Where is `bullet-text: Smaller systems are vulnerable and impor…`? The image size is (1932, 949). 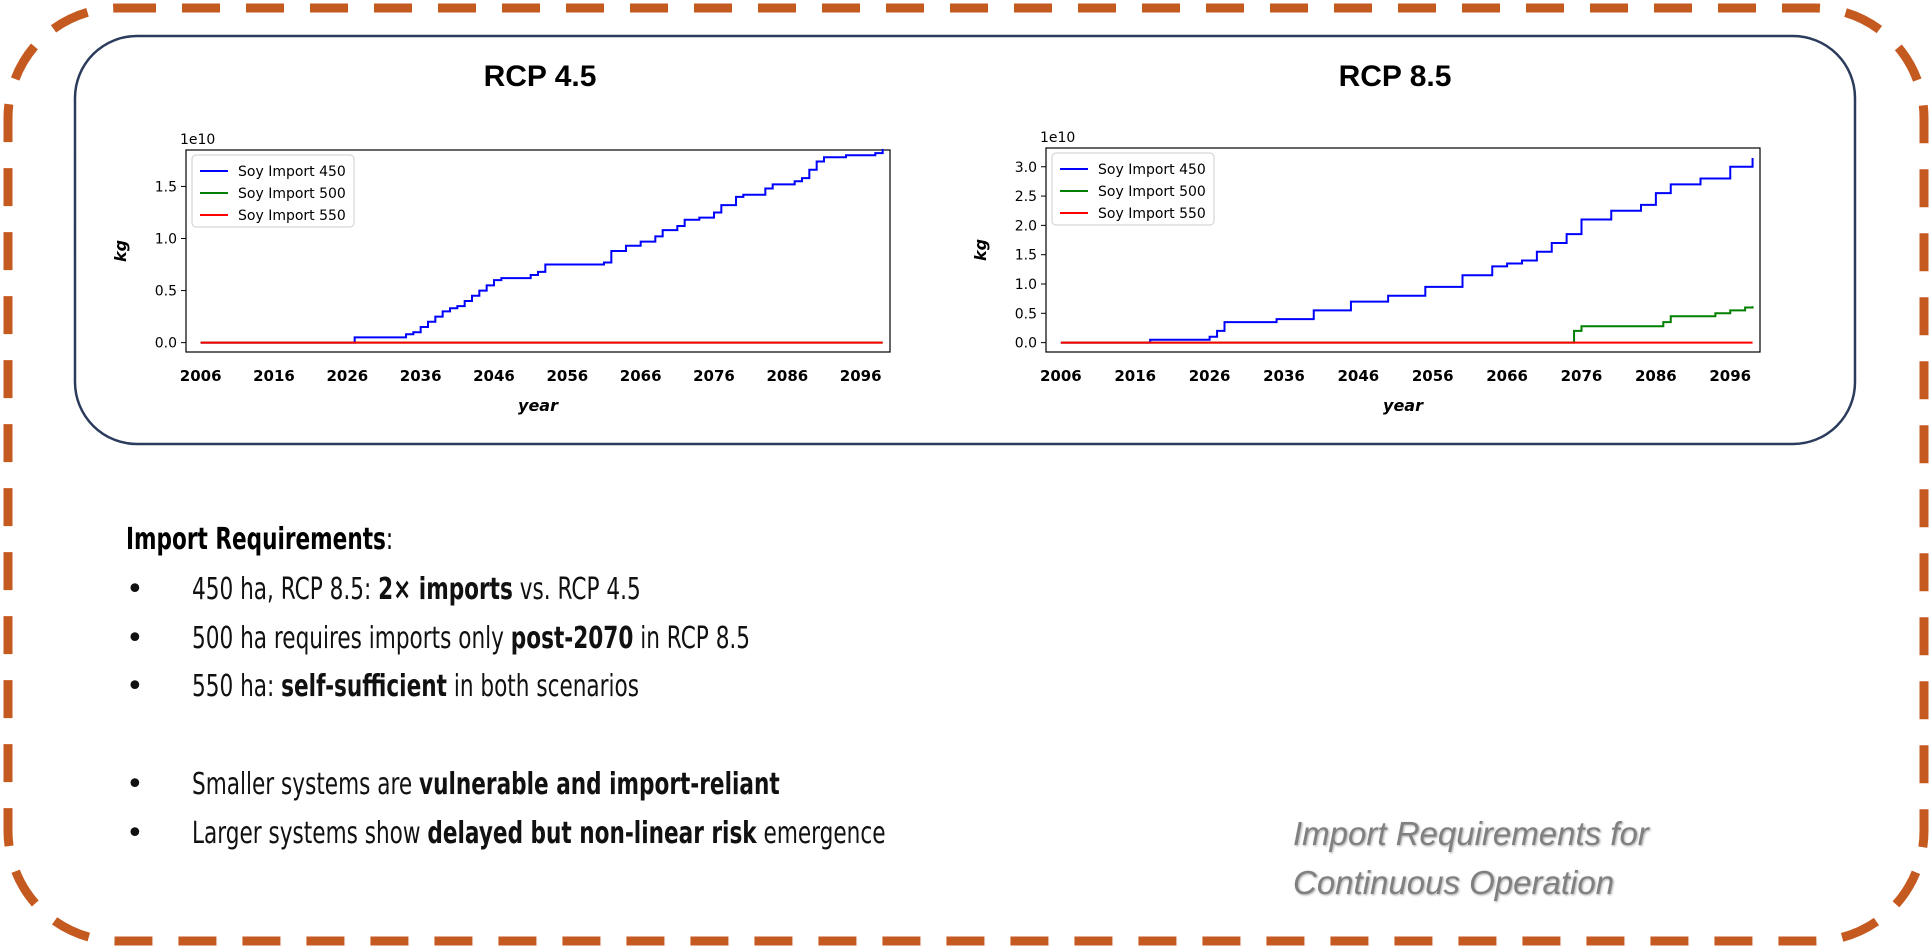 bullet-text: Smaller systems are vulnerable and impor… is located at coordinates (486, 784).